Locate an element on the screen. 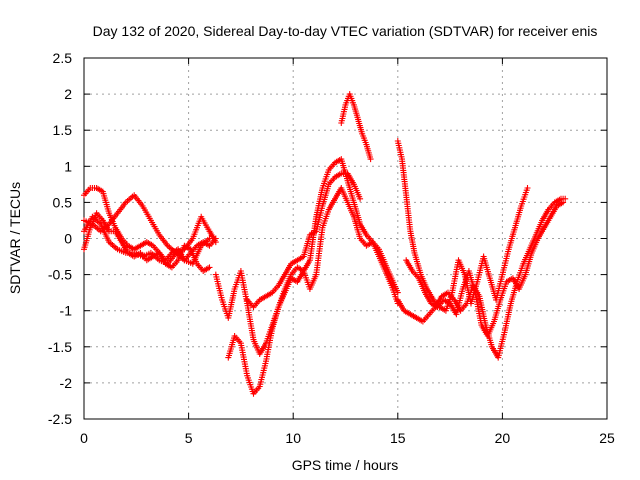  y-tick-label: 1.5 is located at coordinates (63, 130).